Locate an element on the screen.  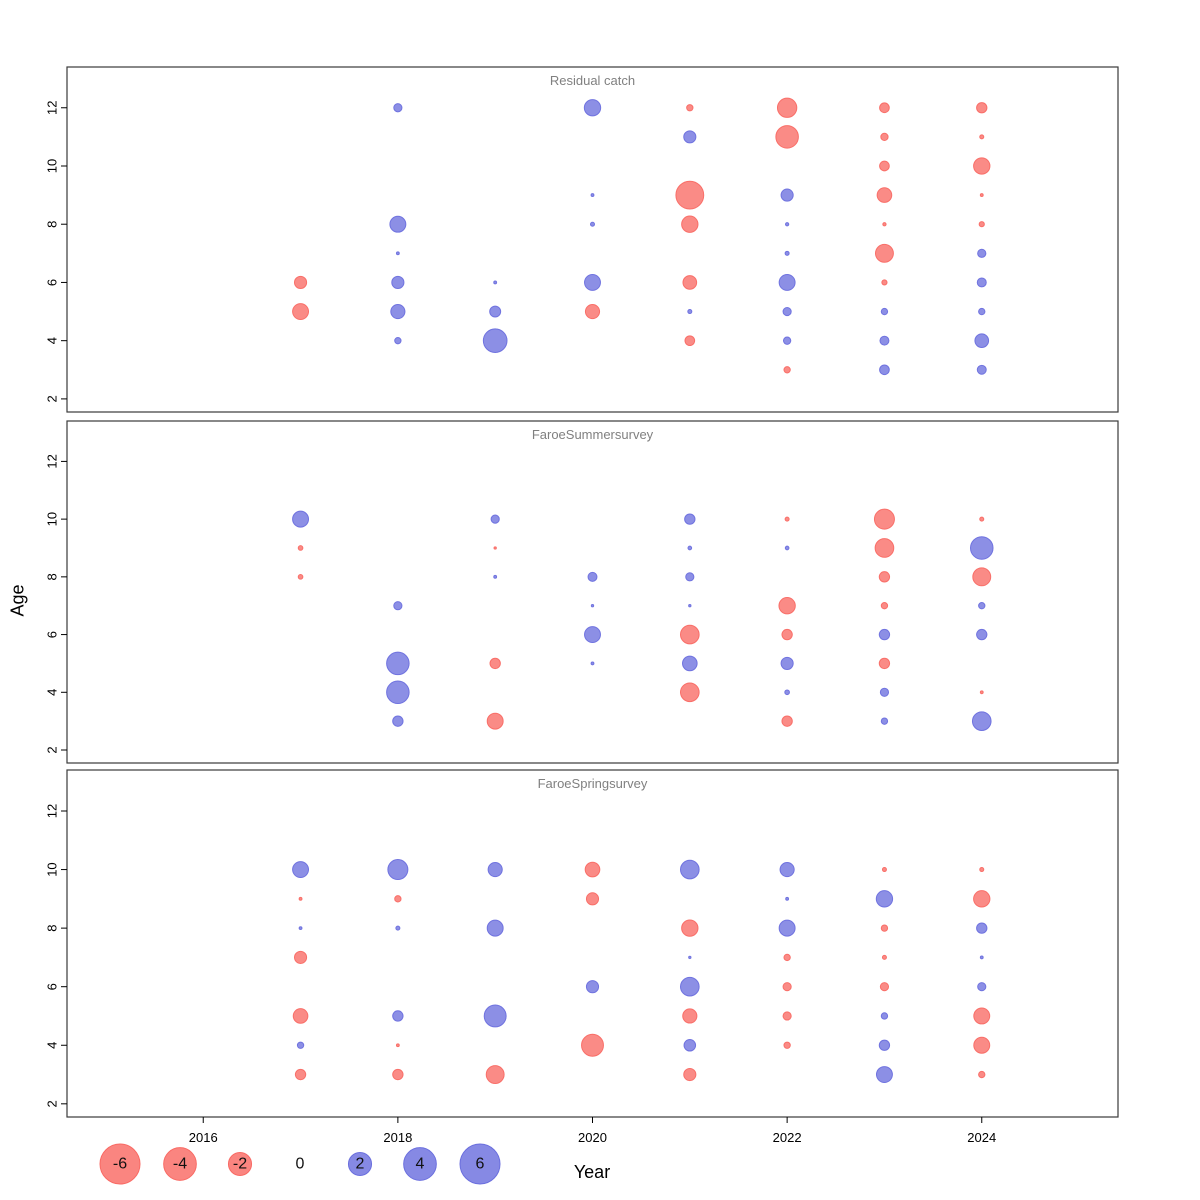
x-tick-label: 2020 is located at coordinates (592, 1137).